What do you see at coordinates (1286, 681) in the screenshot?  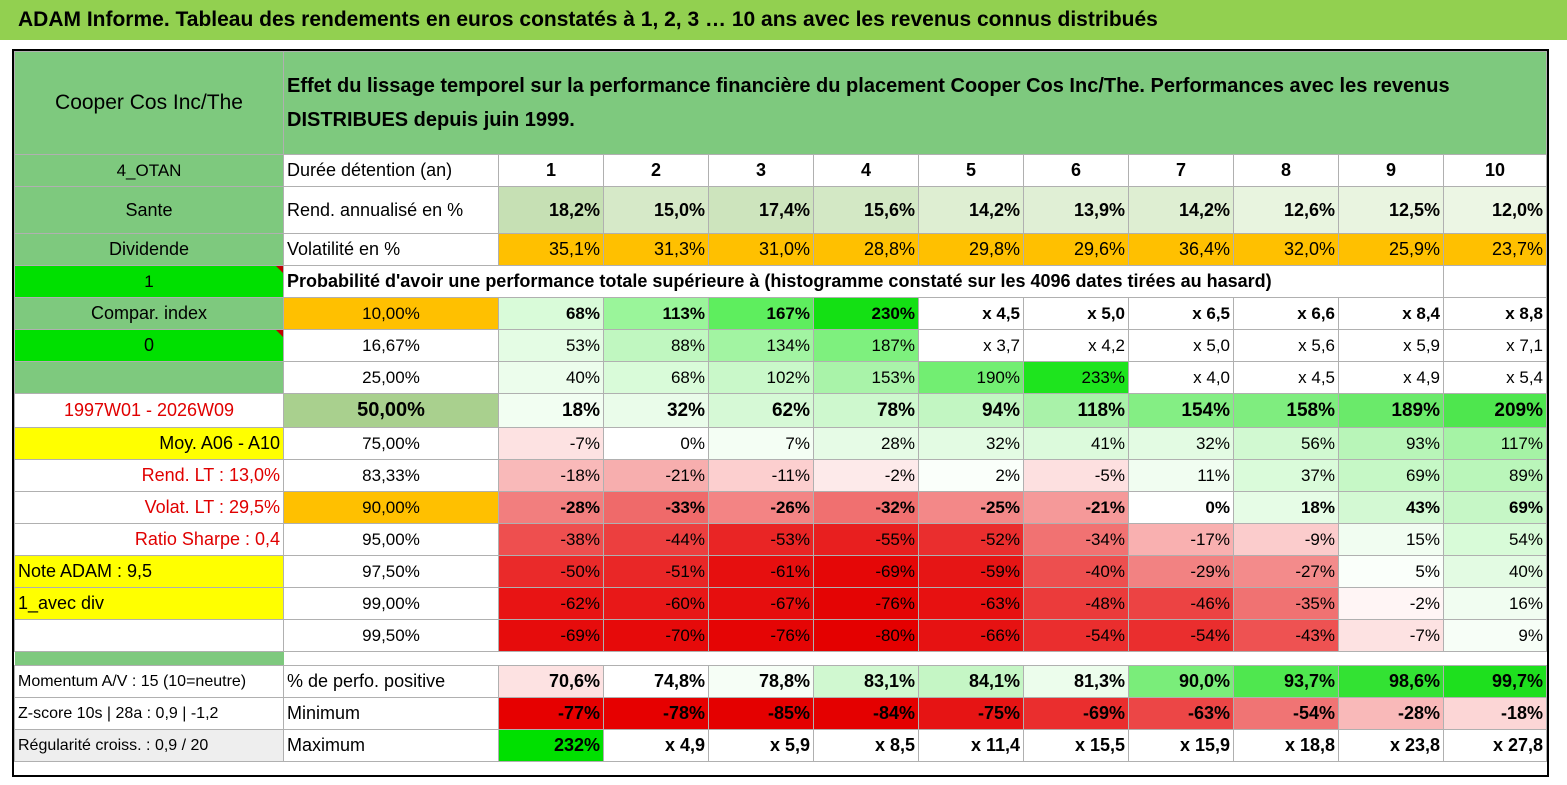 I see `pos-cell: 93,7%` at bounding box center [1286, 681].